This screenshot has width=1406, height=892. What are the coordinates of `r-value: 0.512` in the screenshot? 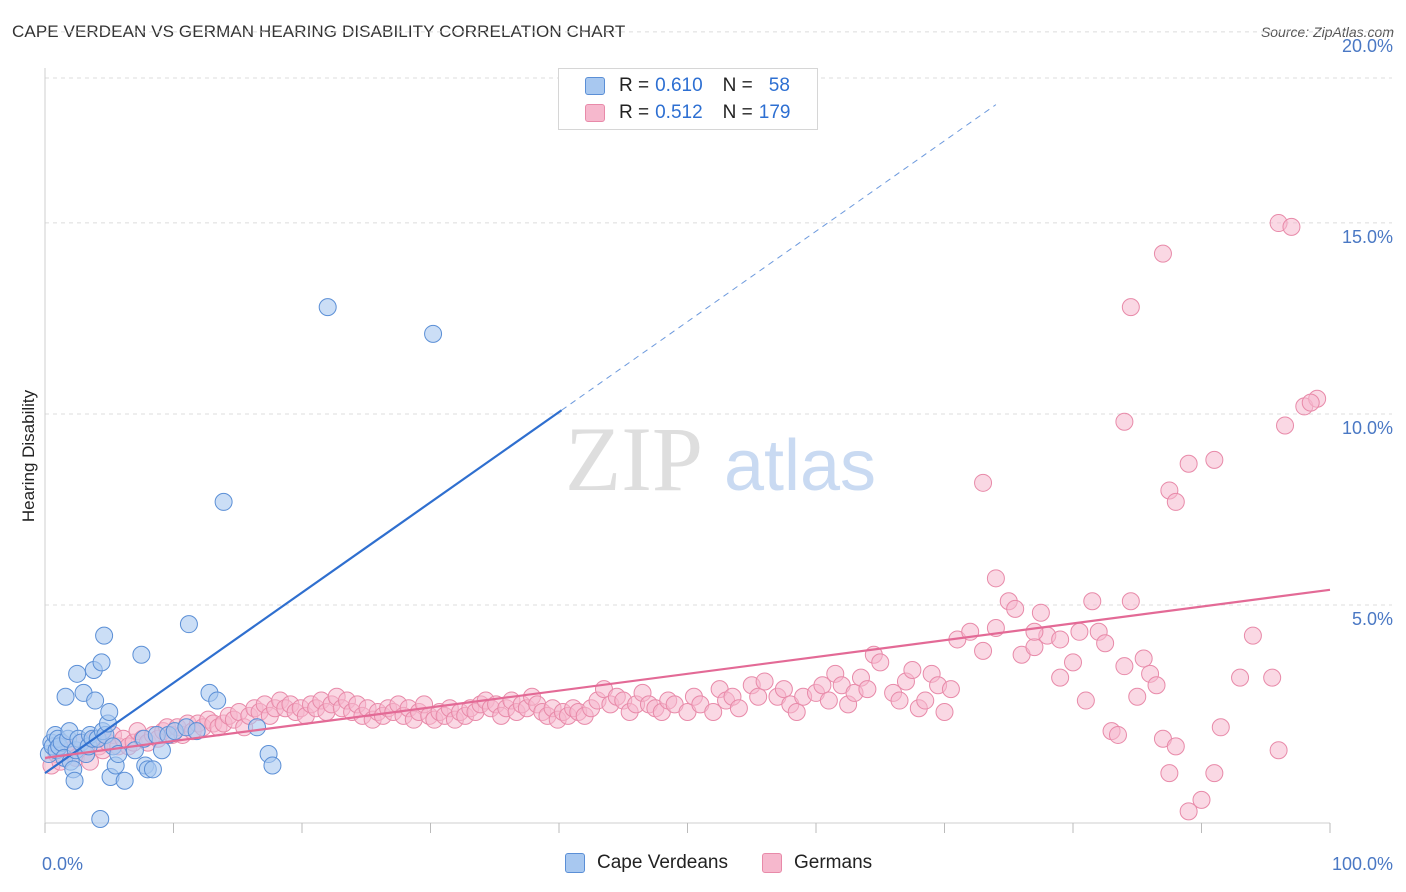 It's located at (679, 112).